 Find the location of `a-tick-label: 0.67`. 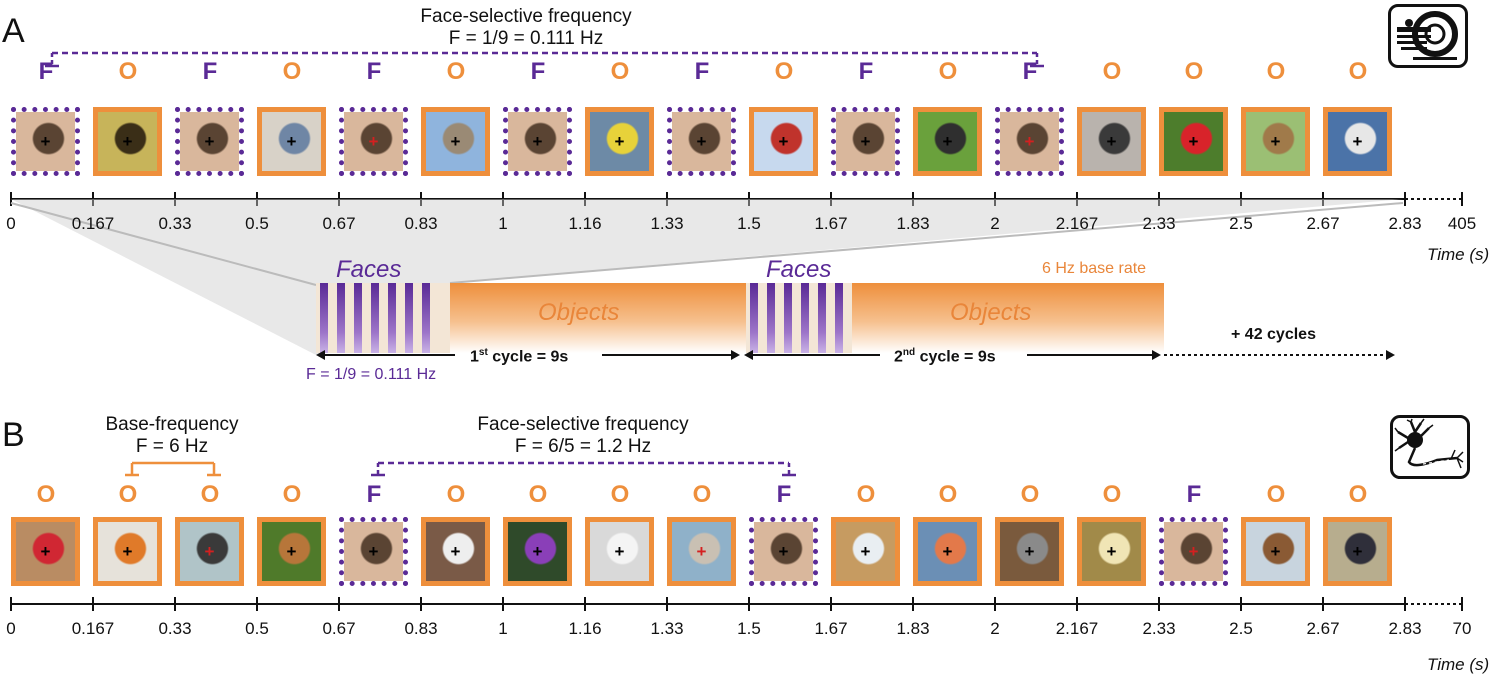

a-tick-label: 0.67 is located at coordinates (339, 223).